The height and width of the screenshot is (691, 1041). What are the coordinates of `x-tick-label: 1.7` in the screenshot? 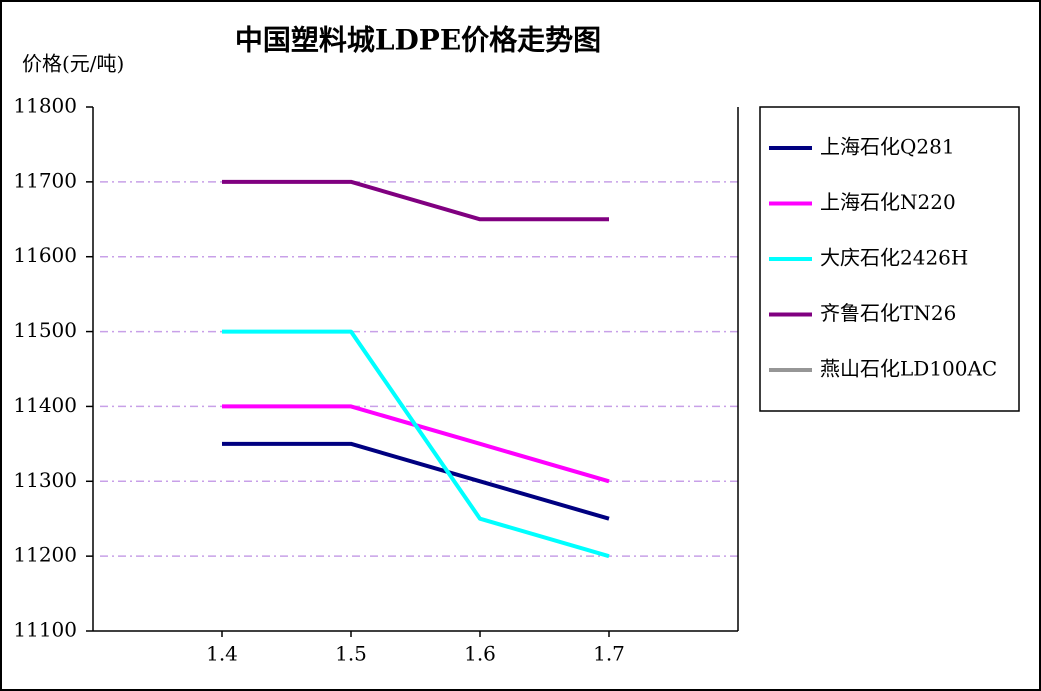 It's located at (609, 654).